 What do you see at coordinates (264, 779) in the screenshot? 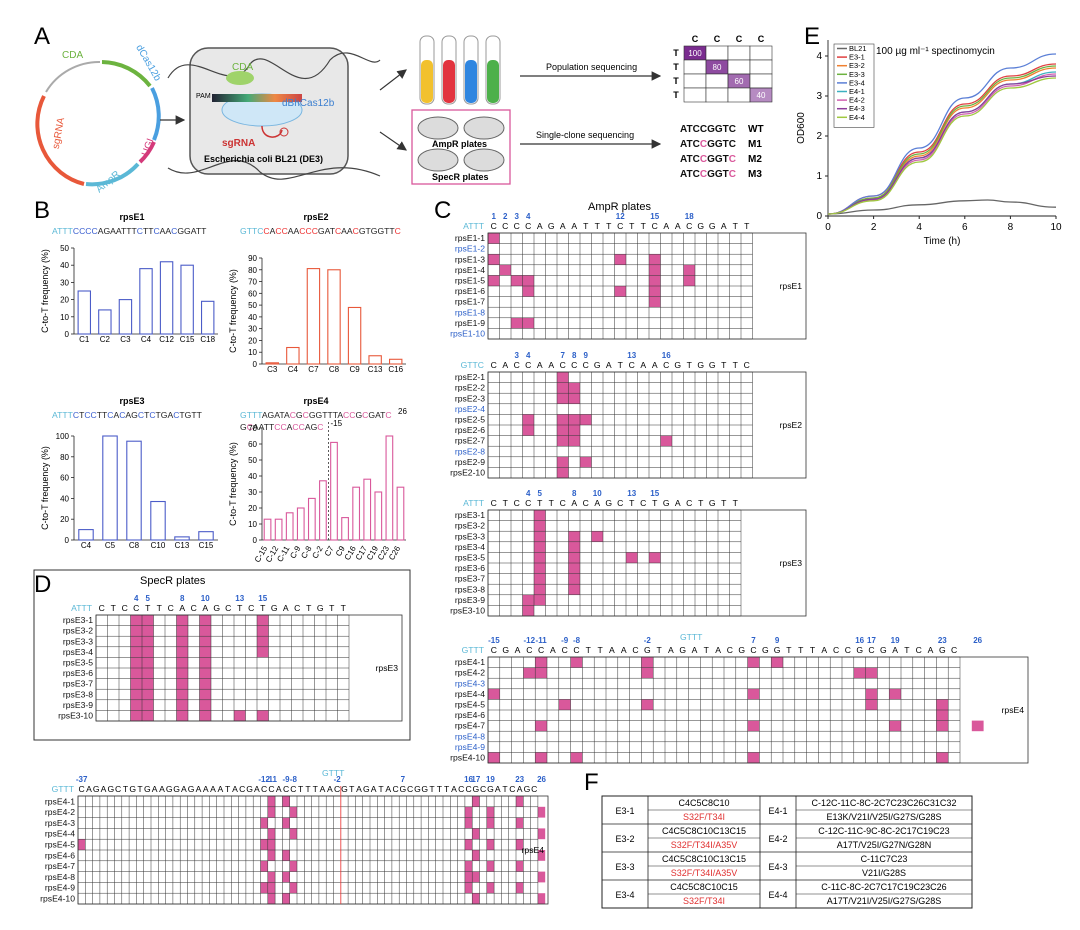
I see `position-number: -12` at bounding box center [264, 779].